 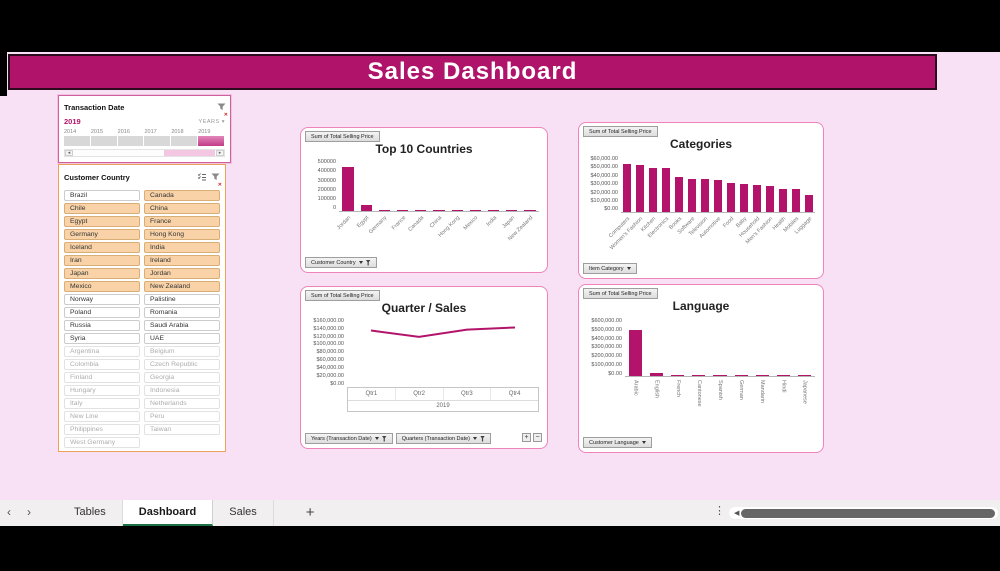 I want to click on timeline-scroll-thumb, so click(x=189, y=153).